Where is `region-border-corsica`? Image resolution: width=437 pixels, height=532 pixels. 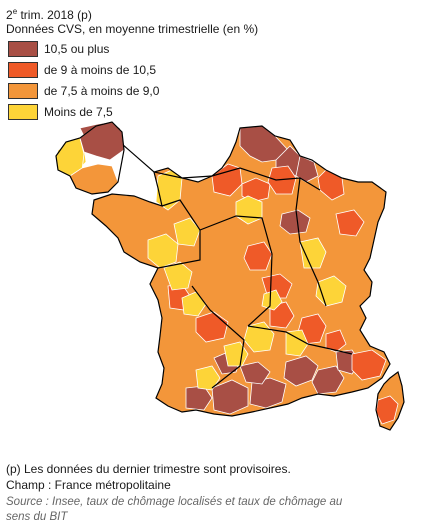
region-border-corsica is located at coordinates (390, 400).